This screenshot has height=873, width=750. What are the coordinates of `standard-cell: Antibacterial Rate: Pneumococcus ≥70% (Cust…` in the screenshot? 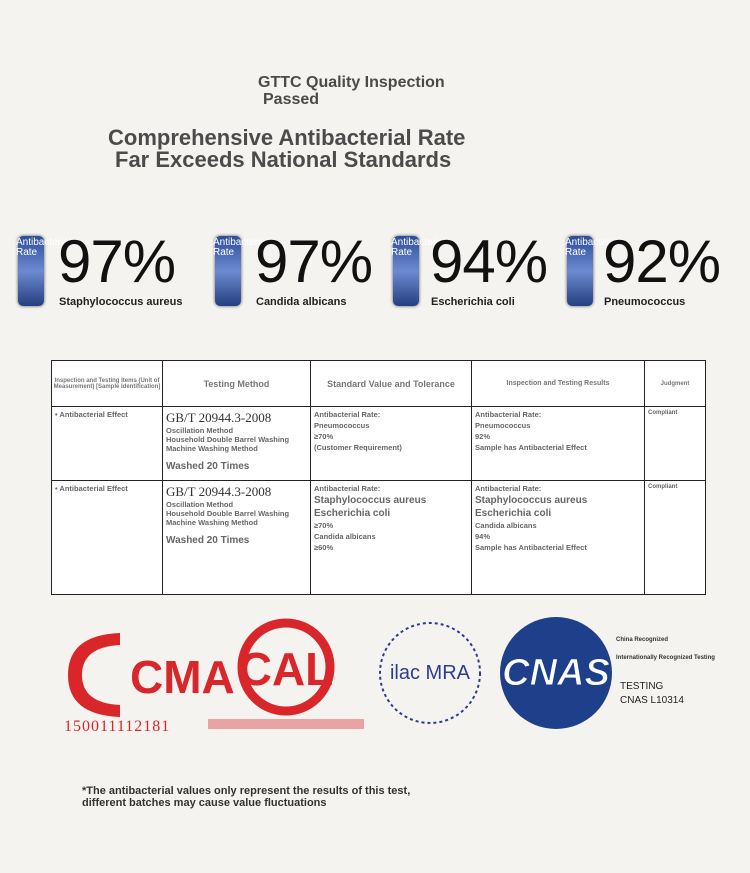 It's located at (391, 443).